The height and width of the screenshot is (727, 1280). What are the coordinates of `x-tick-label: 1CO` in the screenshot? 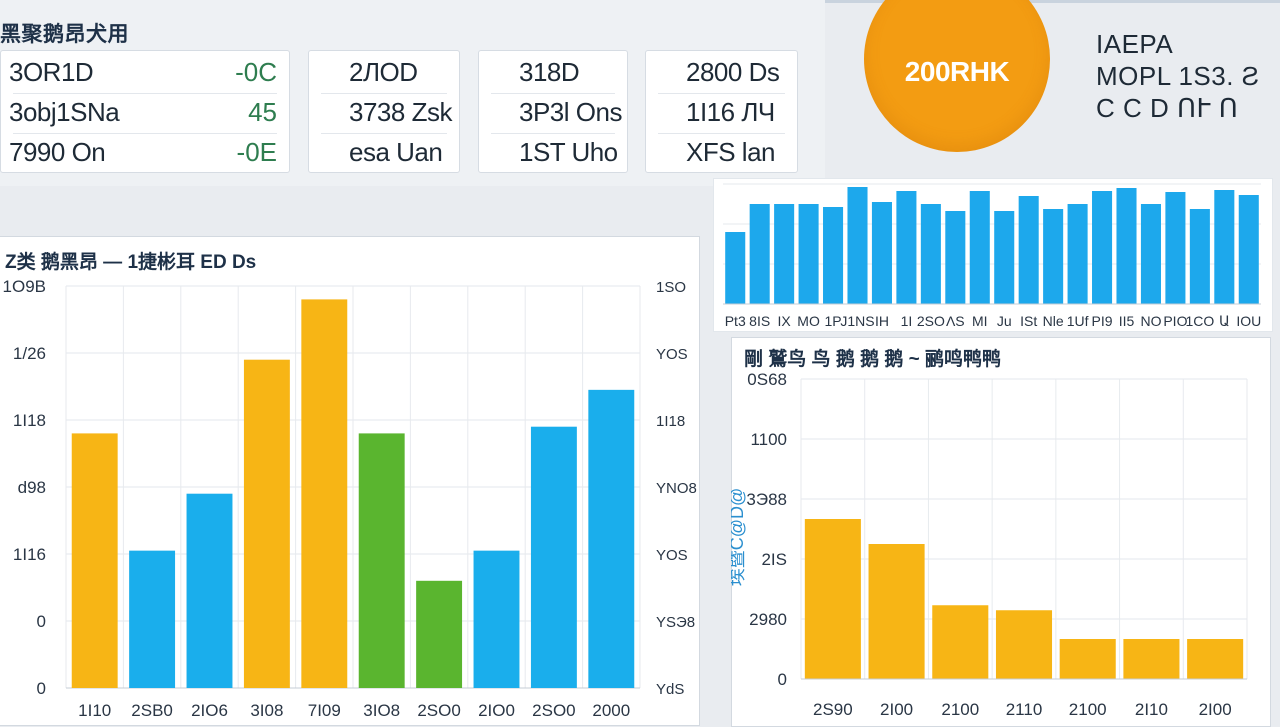 It's located at (1199, 321).